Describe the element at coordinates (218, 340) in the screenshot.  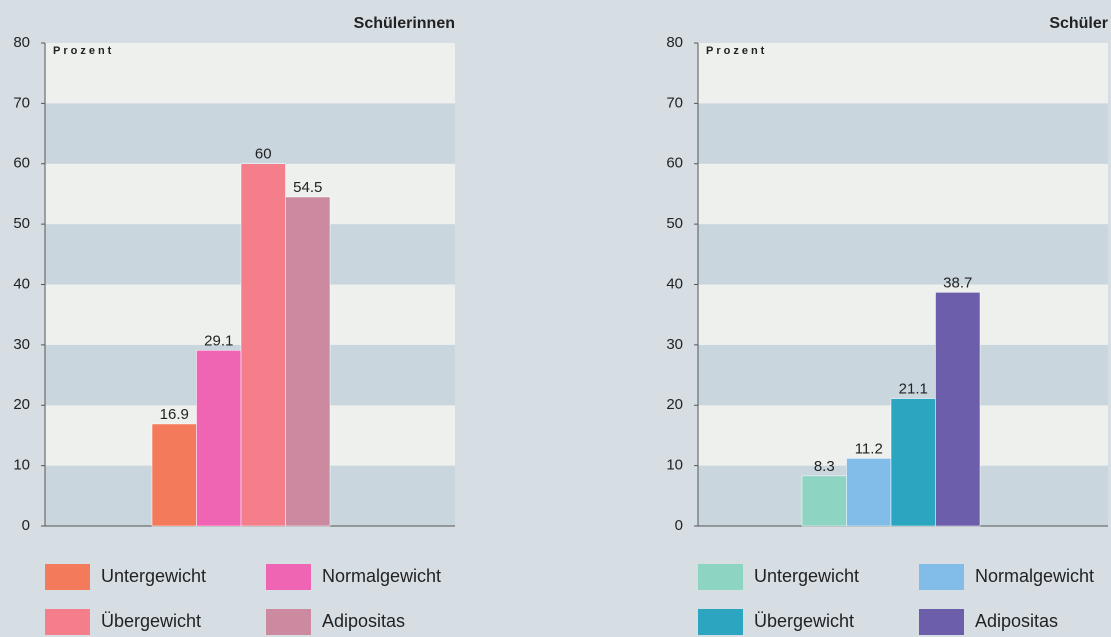
I see `value-label: 29.1` at that location.